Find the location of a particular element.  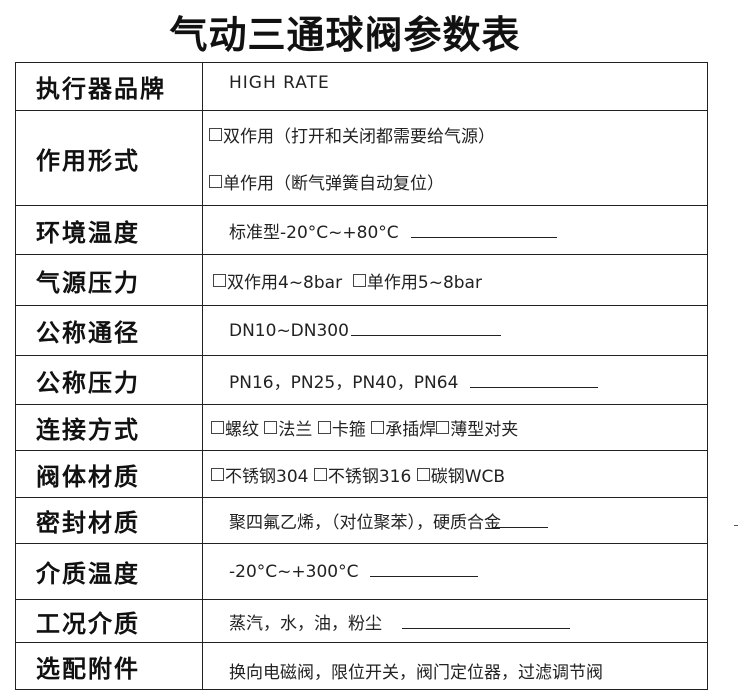

table-row: 阀体材质 不锈钢304 不锈钢316 碳钢WCB is located at coordinates (361, 474).